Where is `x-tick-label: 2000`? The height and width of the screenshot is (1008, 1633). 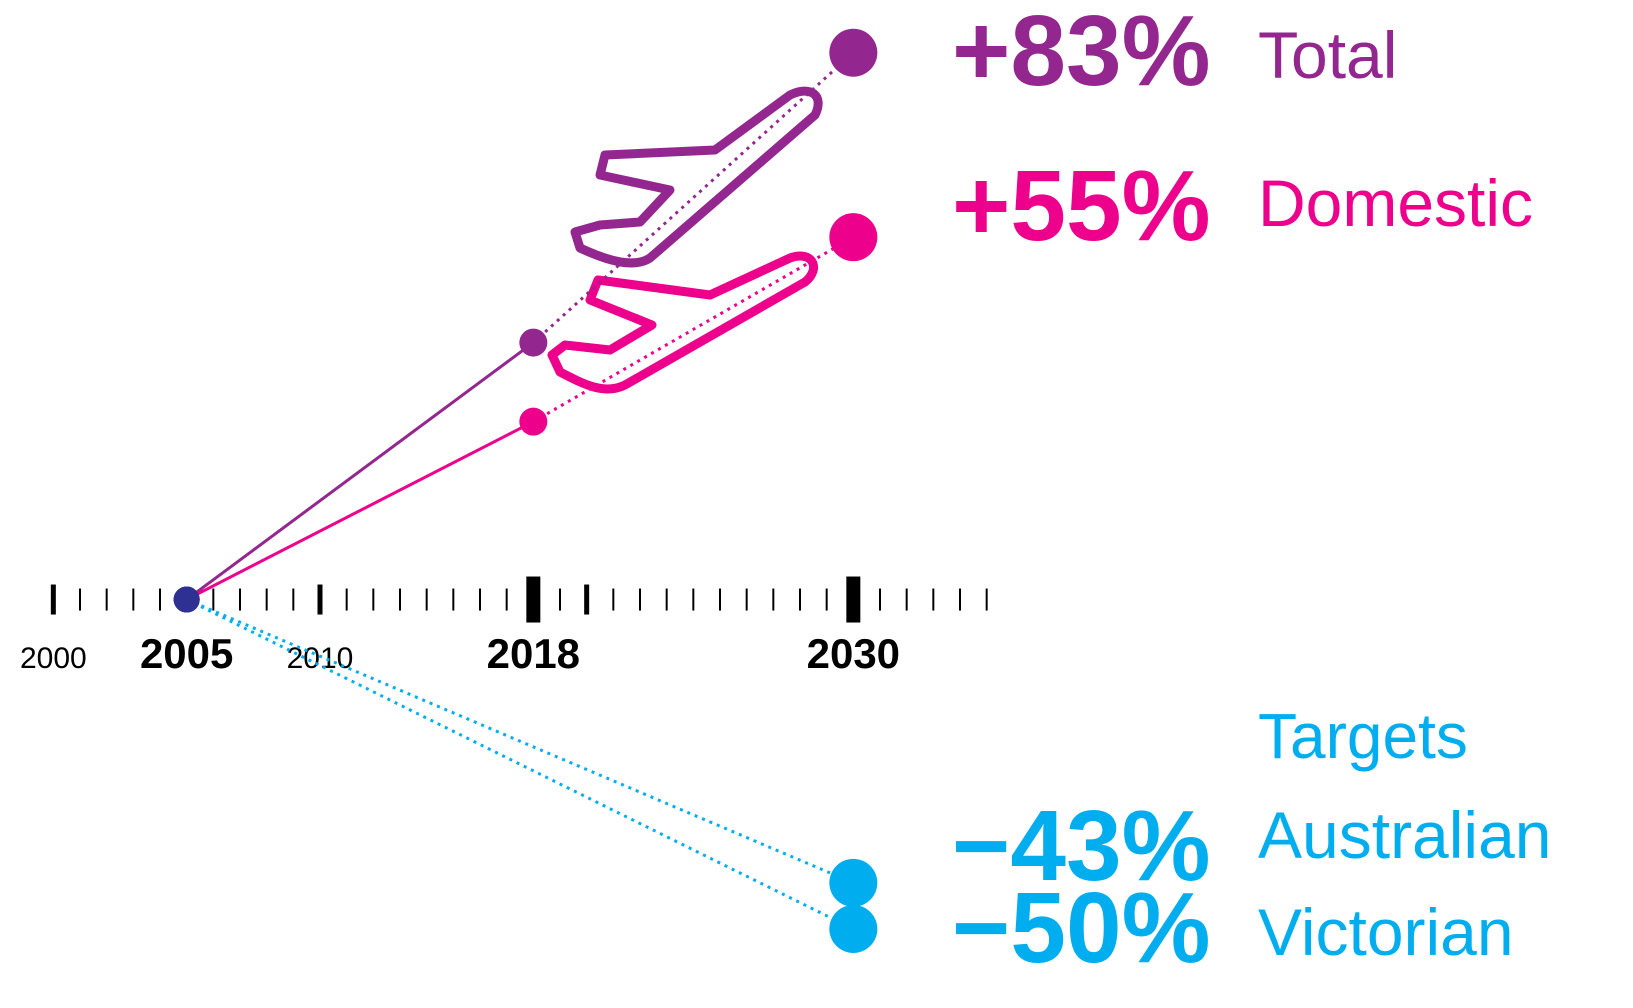
x-tick-label: 2000 is located at coordinates (53, 658).